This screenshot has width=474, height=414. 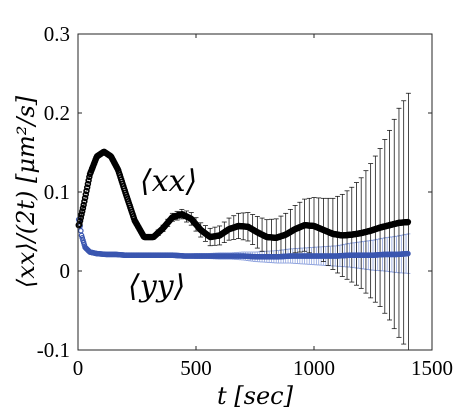 What do you see at coordinates (255, 396) in the screenshot?
I see `x-axis-label: t [sec]` at bounding box center [255, 396].